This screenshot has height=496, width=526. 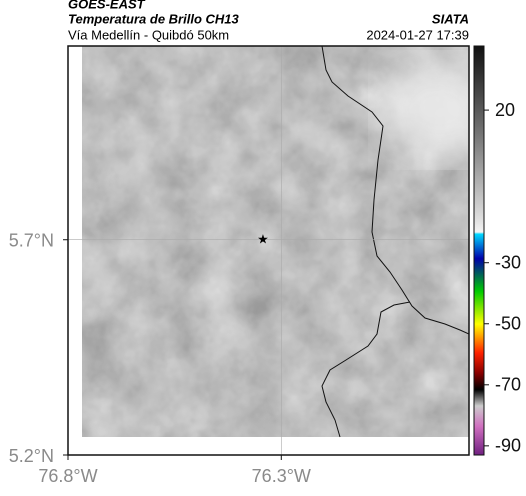 I want to click on colorbar-tick-label: 20, so click(x=505, y=110).